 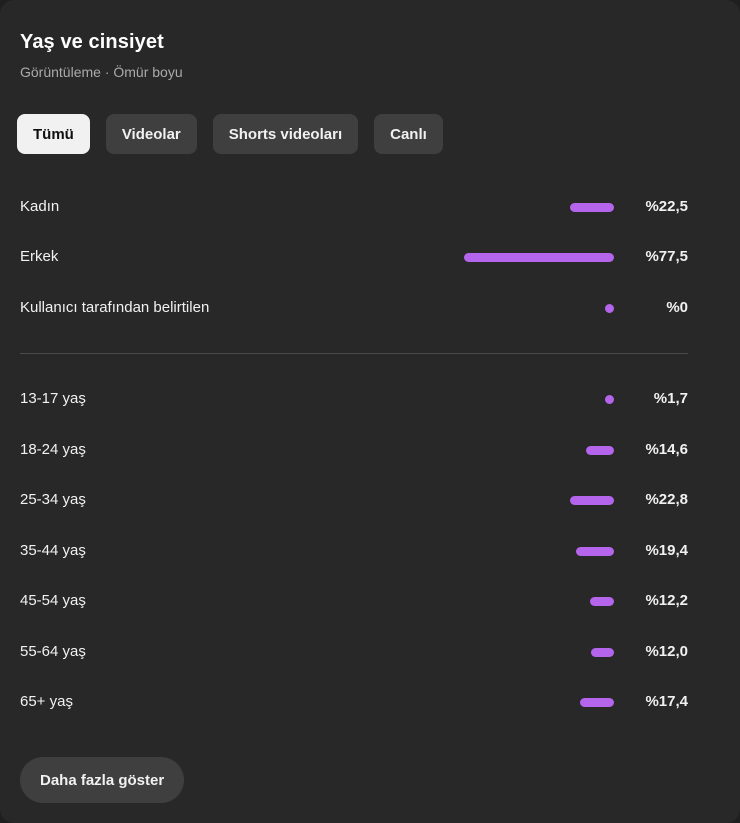 What do you see at coordinates (666, 651) in the screenshot?
I see `row-value: %12,0` at bounding box center [666, 651].